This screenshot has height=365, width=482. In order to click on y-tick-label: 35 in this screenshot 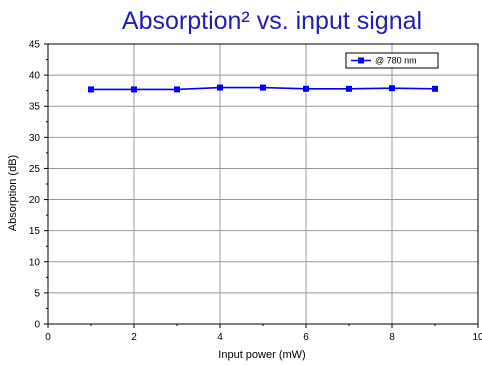, I will do `click(35, 107)`.